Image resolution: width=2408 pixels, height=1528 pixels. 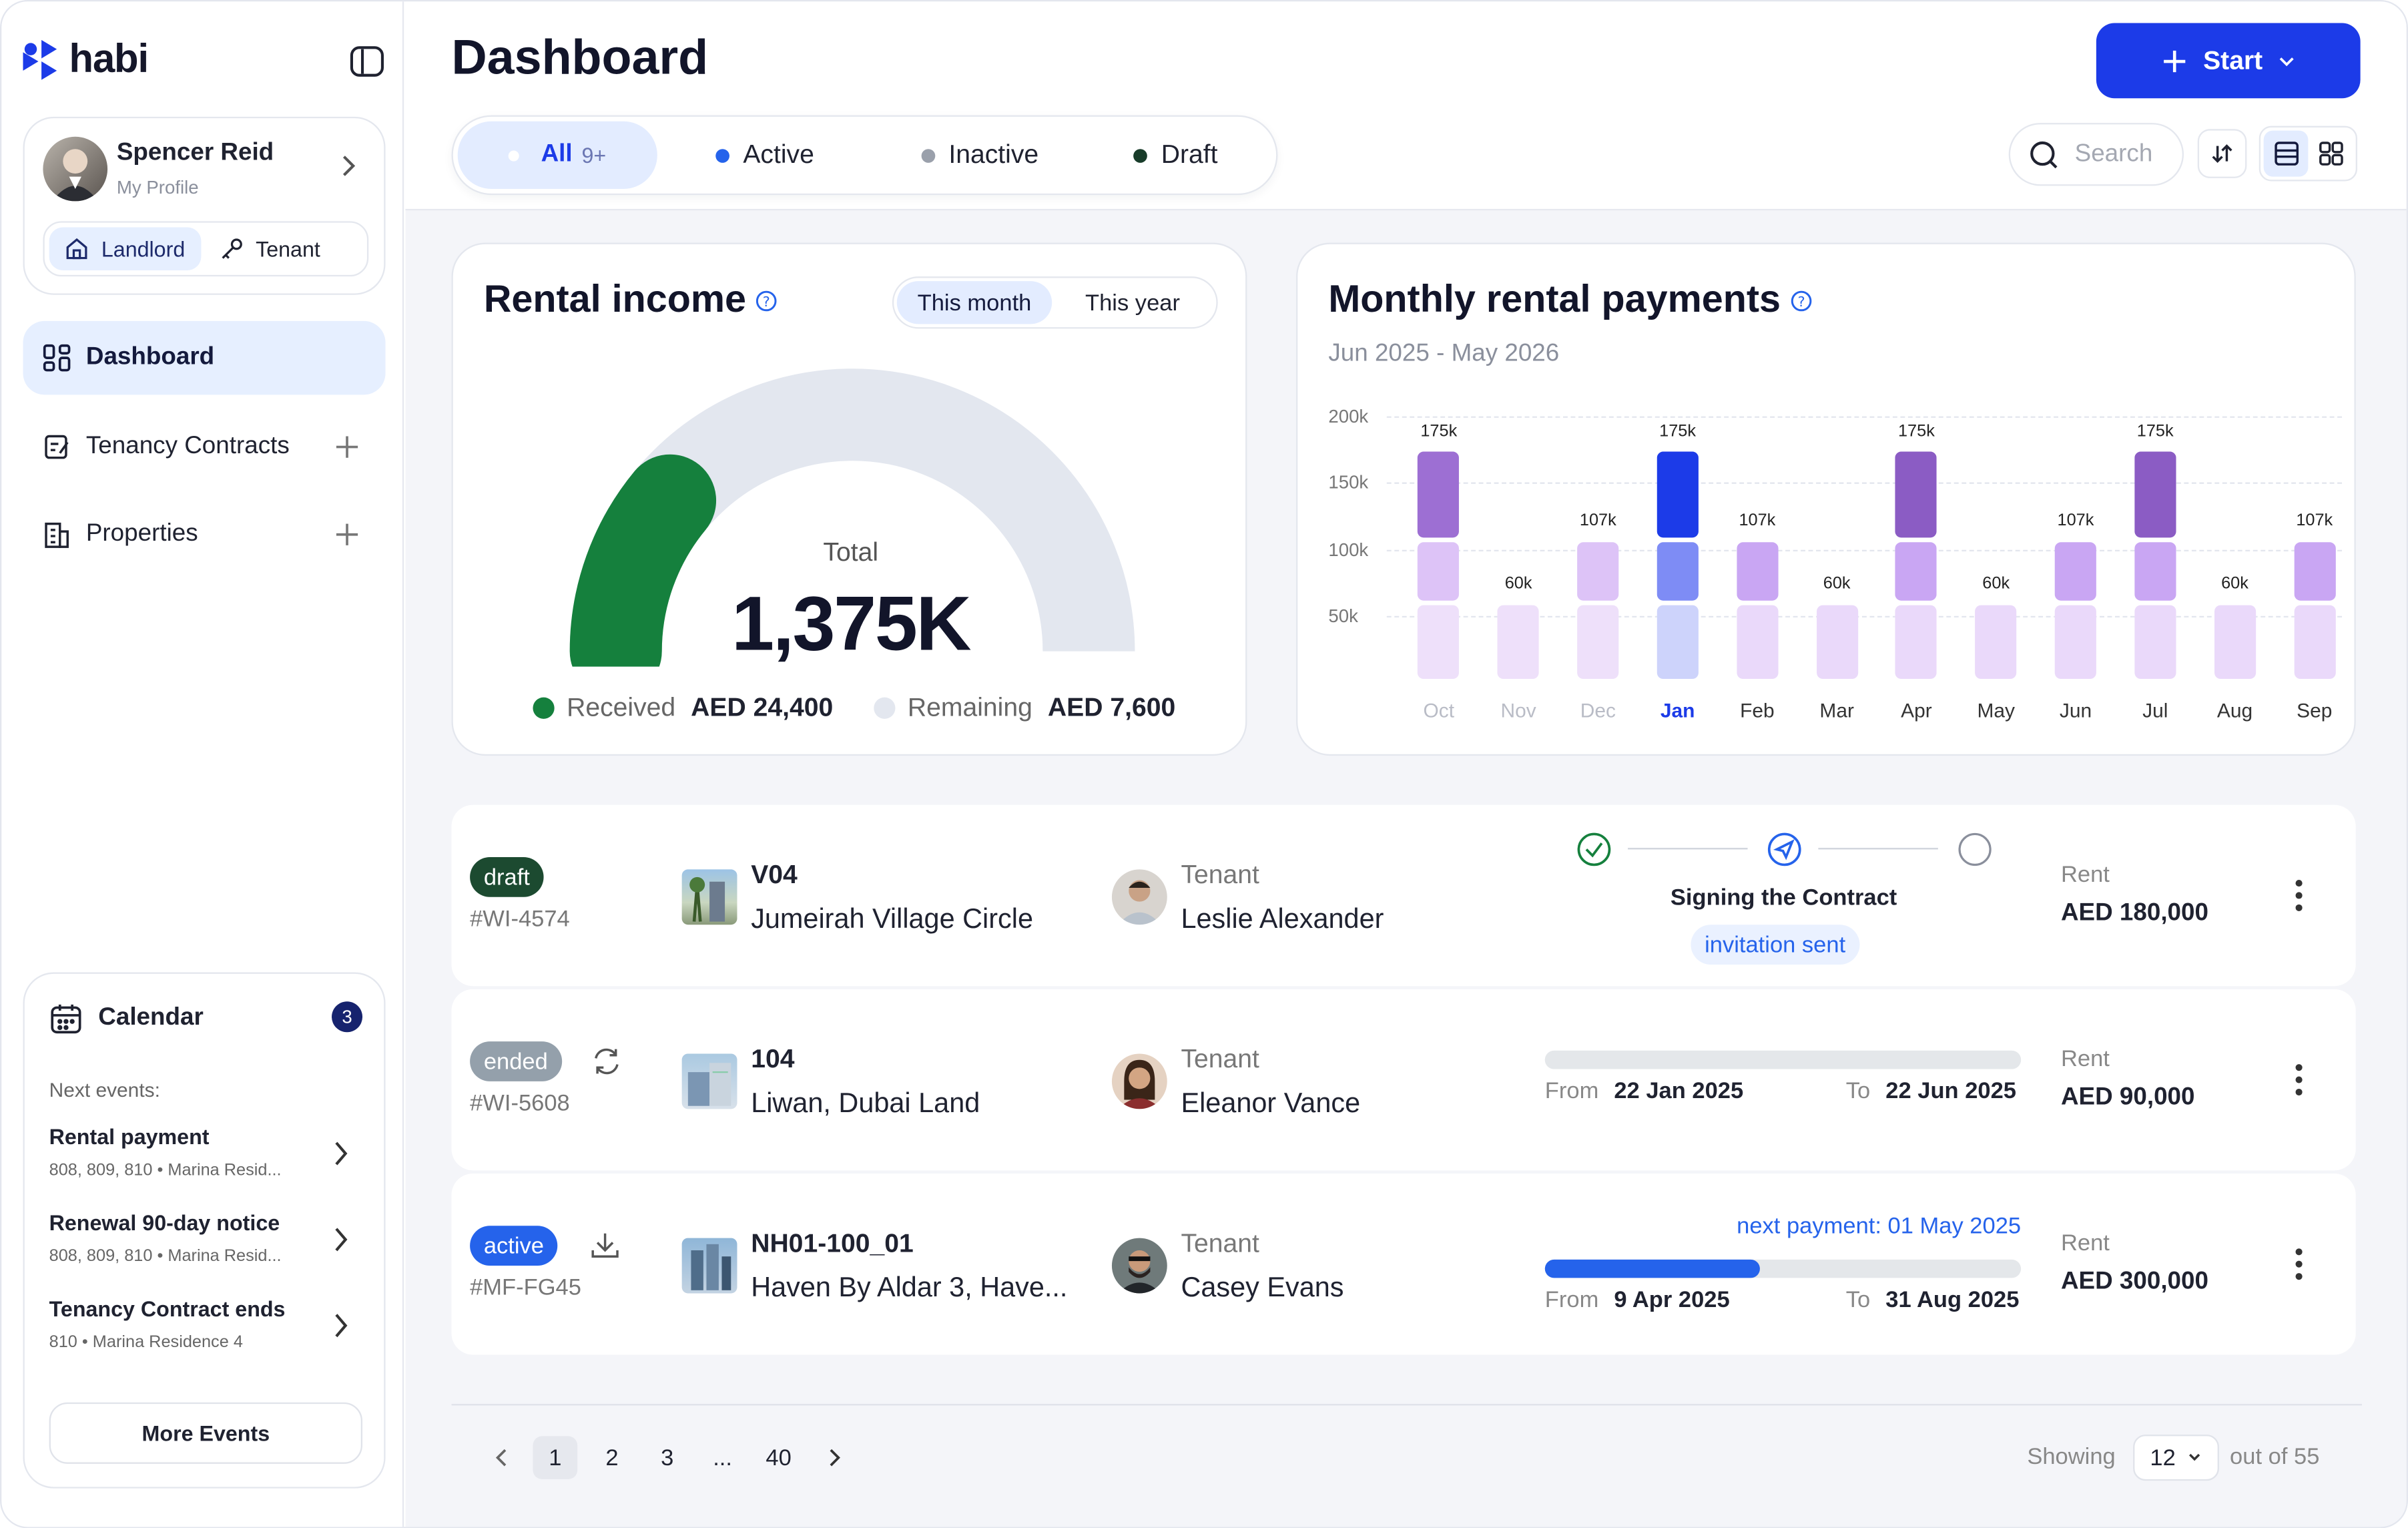 What do you see at coordinates (993, 155) in the screenshot?
I see `tab-inactive-label: Inactive` at bounding box center [993, 155].